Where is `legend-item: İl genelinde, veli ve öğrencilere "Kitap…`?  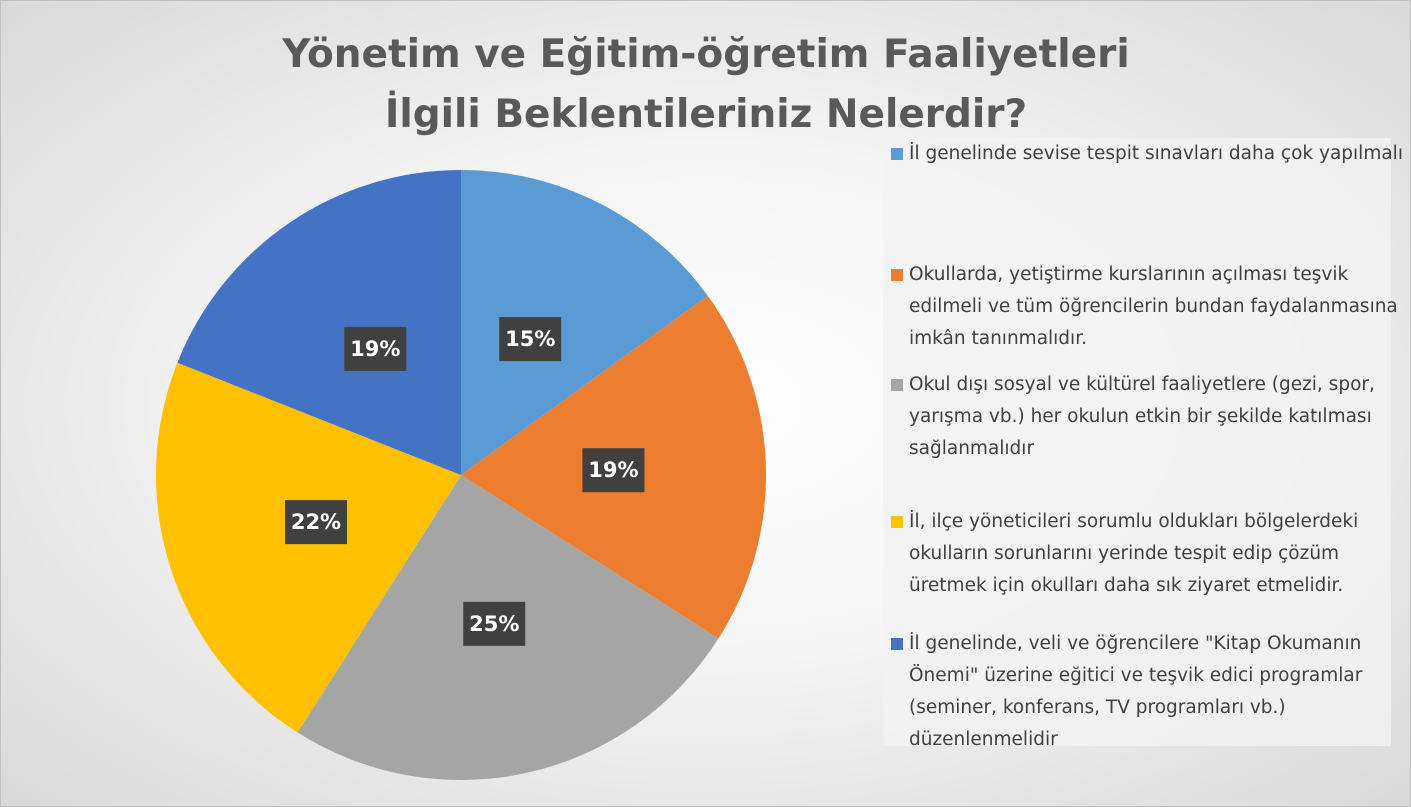 legend-item: İl genelinde, veli ve öğrencilere "Kitap… is located at coordinates (1147, 692).